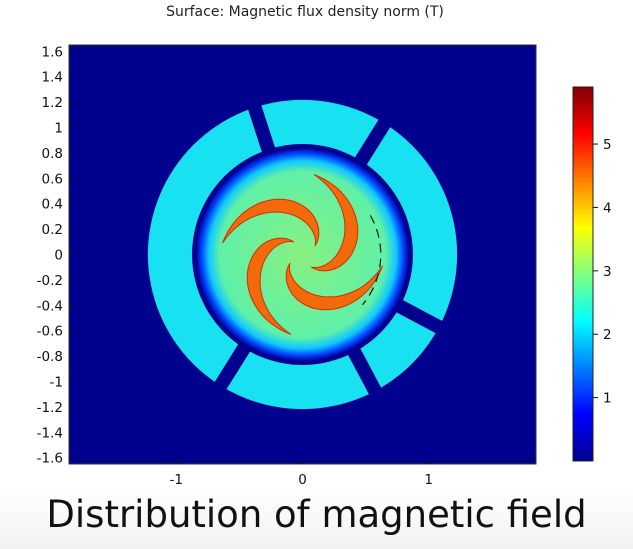 Image resolution: width=633 pixels, height=549 pixels. I want to click on y-tick-label: 1, so click(58, 129).